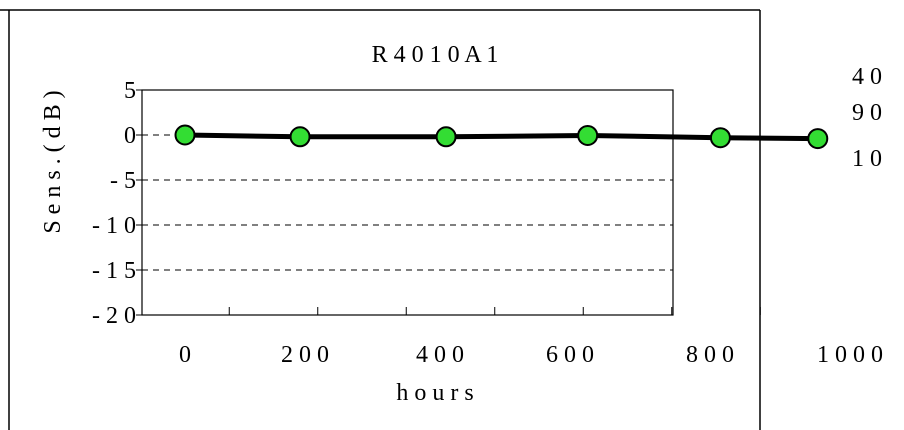  Describe the element at coordinates (867, 159) in the screenshot. I see `side-label: 1 0` at that location.